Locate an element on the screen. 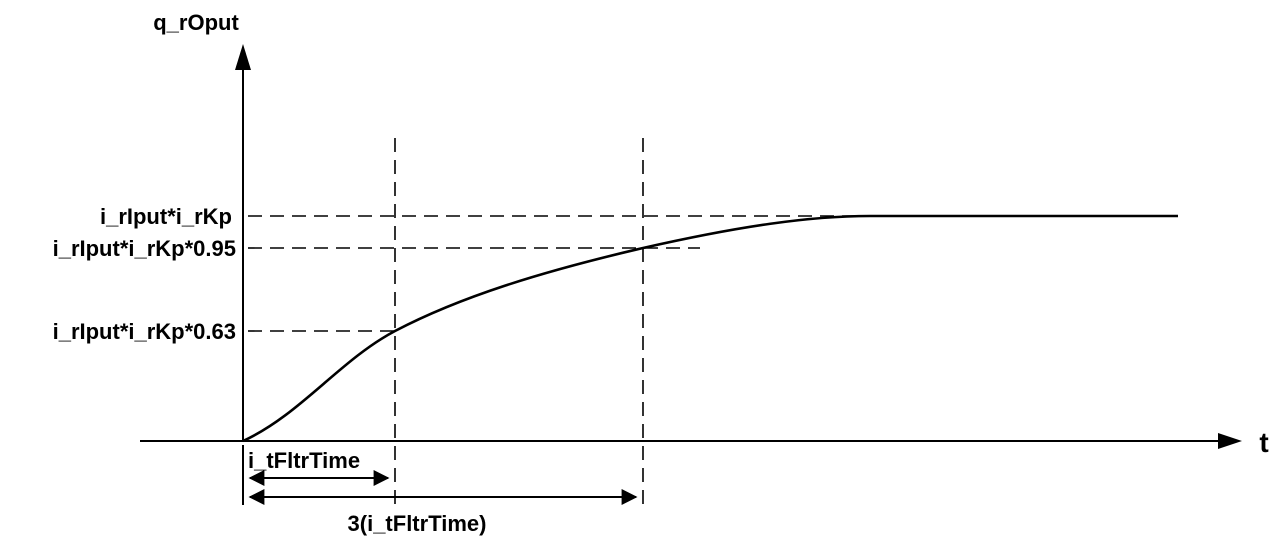  level-label-95: i_rIput*i_rKp*0.95 is located at coordinates (144, 248).